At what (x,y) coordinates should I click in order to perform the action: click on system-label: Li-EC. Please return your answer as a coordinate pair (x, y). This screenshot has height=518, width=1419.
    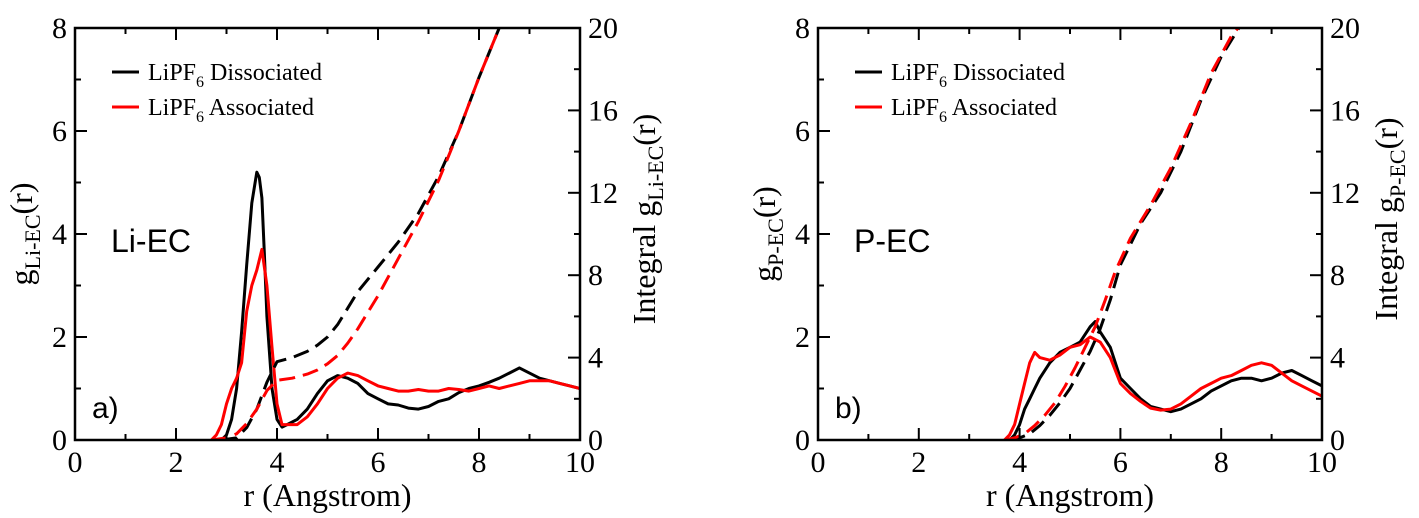
    Looking at the image, I should click on (151, 241).